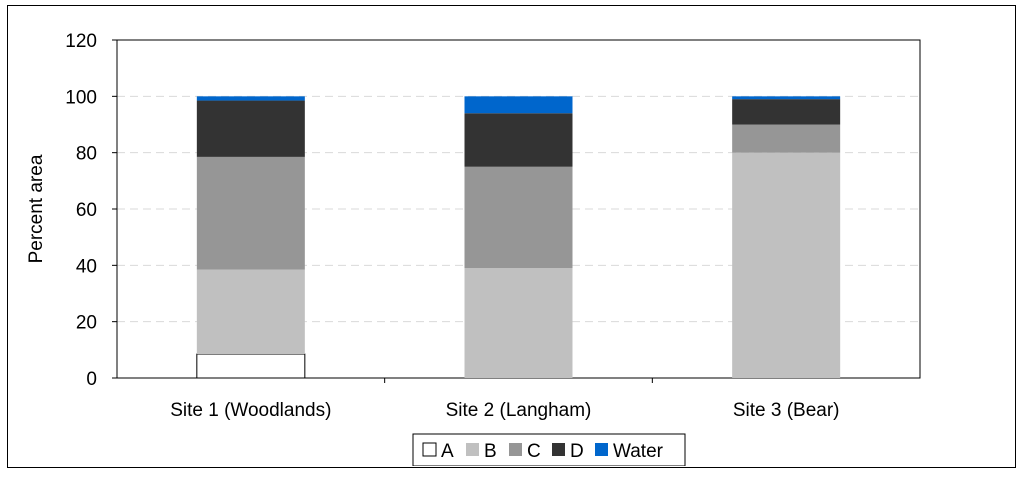 The image size is (1024, 479). What do you see at coordinates (429, 449) in the screenshot?
I see `legend-swatch-a` at bounding box center [429, 449].